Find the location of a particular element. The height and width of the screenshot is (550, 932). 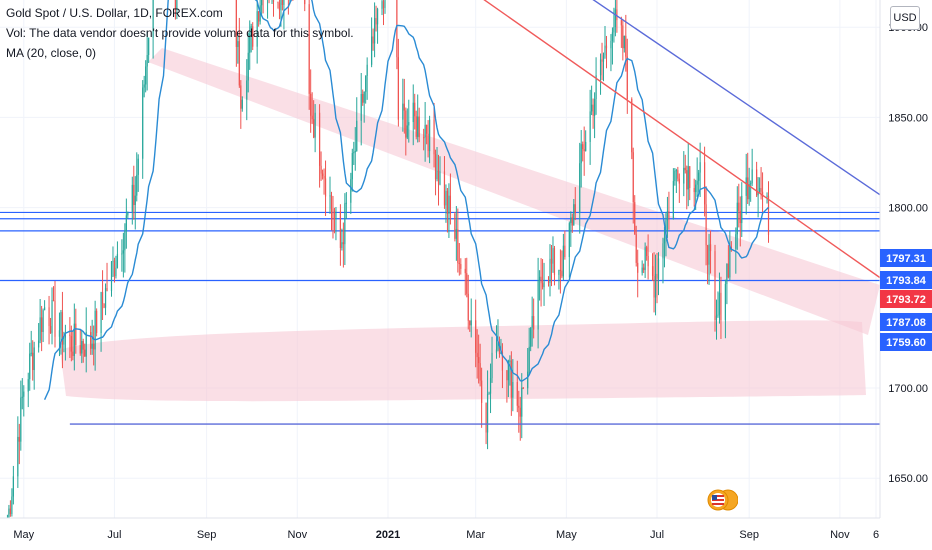

price-tick-label: 1650.00 is located at coordinates (908, 479).